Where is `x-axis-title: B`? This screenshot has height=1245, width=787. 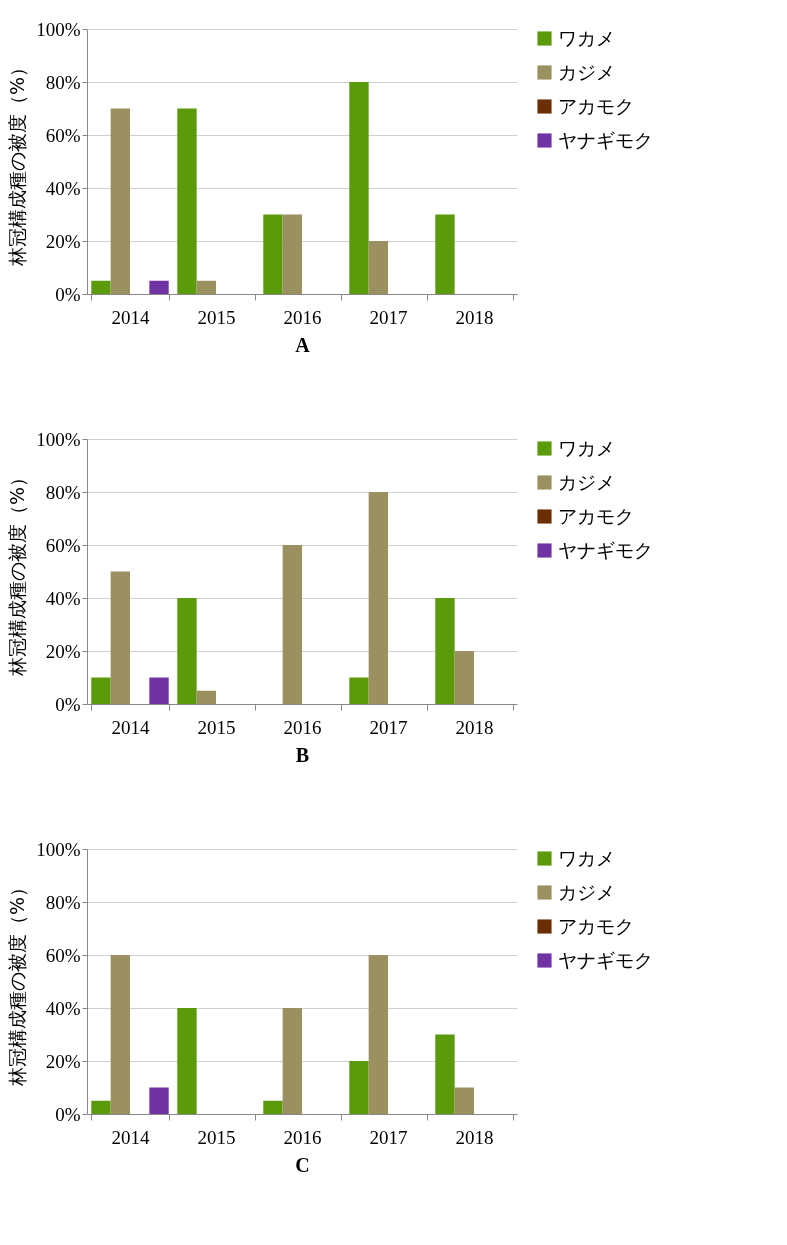
x-axis-title: B is located at coordinates (302, 754).